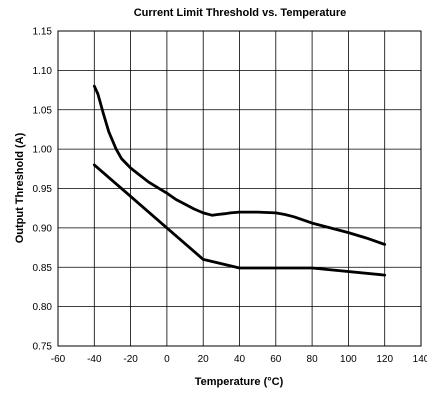  What do you see at coordinates (43, 307) in the screenshot?
I see `y-tick-label: 0.80` at bounding box center [43, 307].